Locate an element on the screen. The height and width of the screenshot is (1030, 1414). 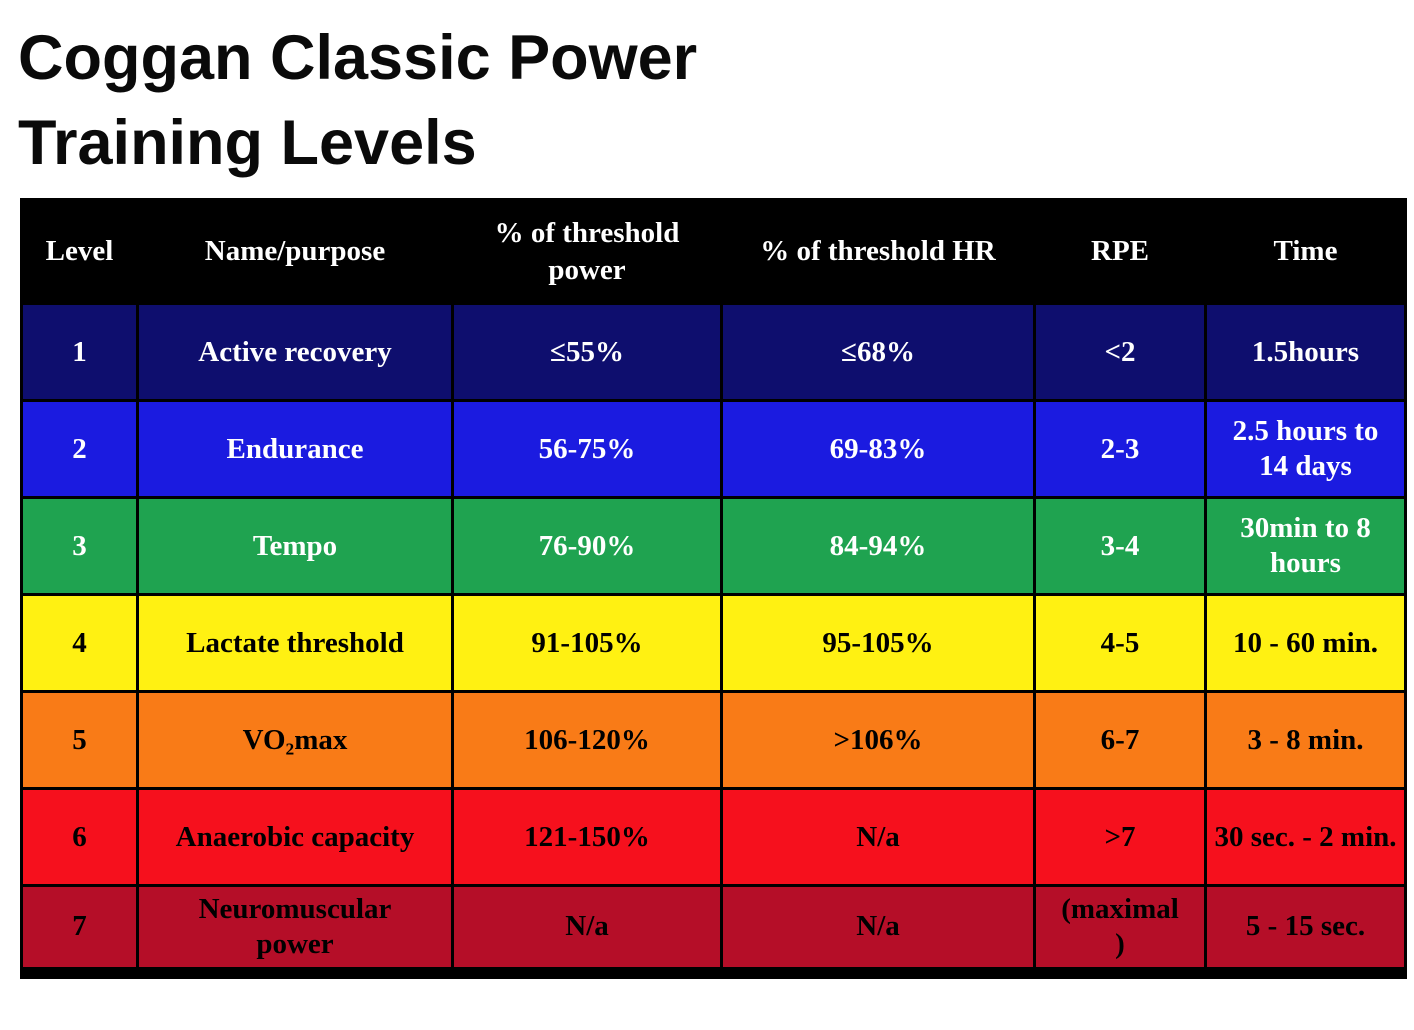
cell-level: 3 is located at coordinates (79, 546).